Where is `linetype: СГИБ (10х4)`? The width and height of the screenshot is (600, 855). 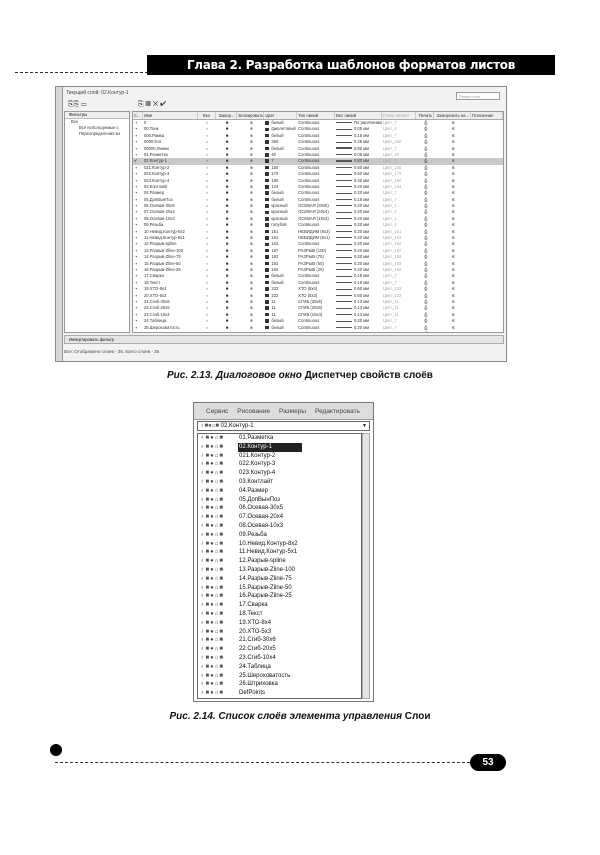
linetype: СГИБ (10х4) is located at coordinates (310, 314).